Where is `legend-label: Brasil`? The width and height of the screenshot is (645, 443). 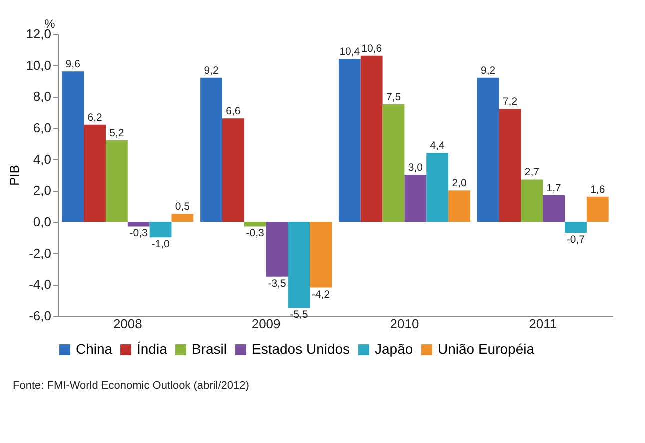
legend-label: Brasil is located at coordinates (210, 349).